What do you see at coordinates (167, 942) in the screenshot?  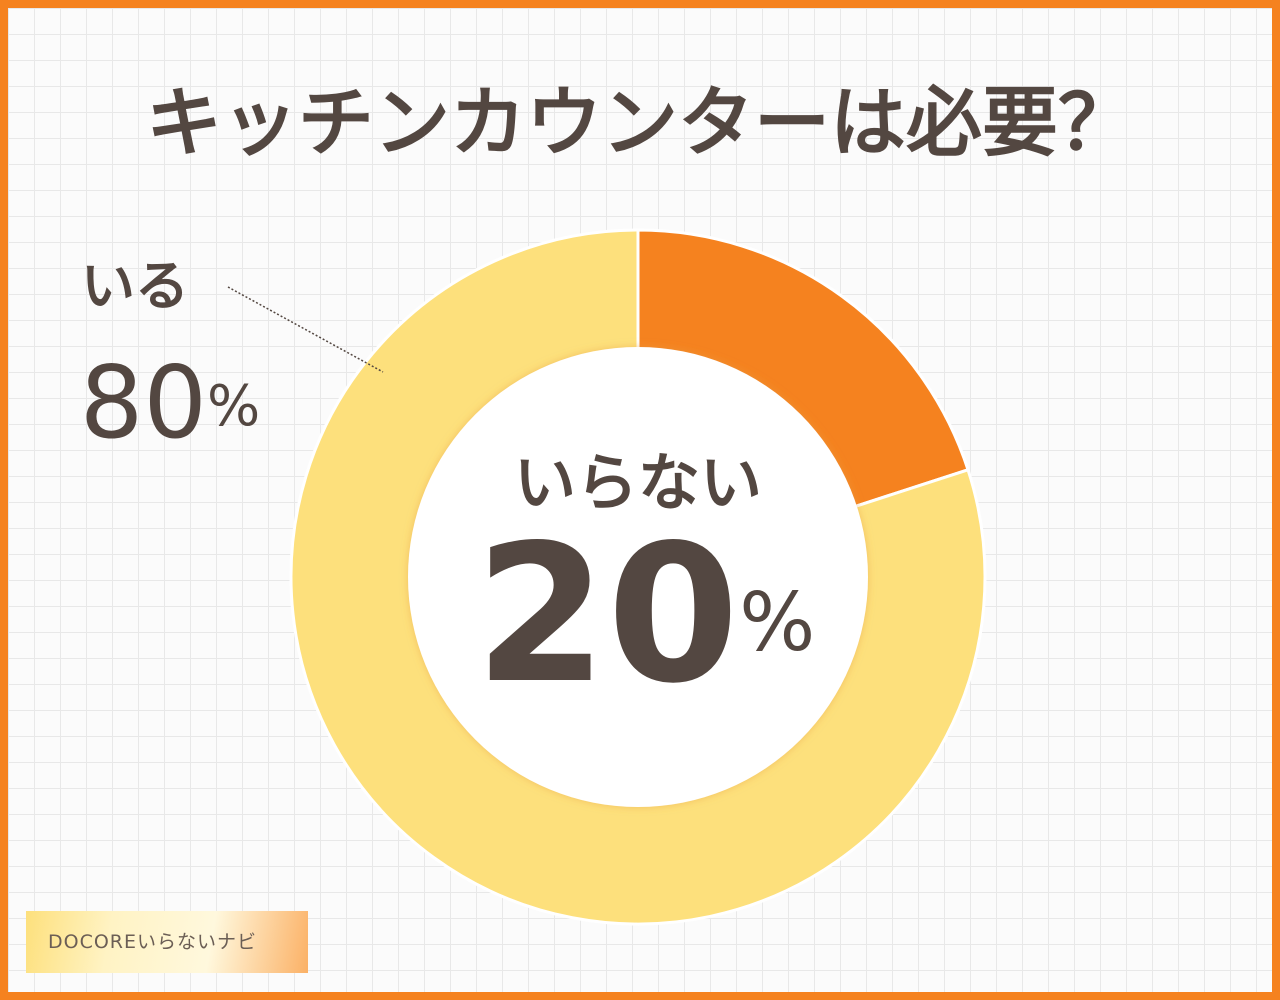 I see `brand-logo: DOCOREいらないナビ` at bounding box center [167, 942].